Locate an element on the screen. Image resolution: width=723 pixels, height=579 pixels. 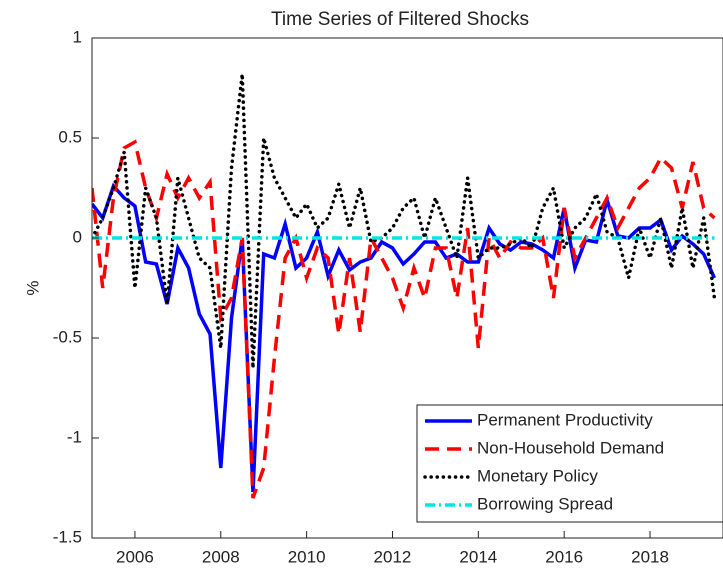
y-tick-label: -0.5 is located at coordinates (67, 336).